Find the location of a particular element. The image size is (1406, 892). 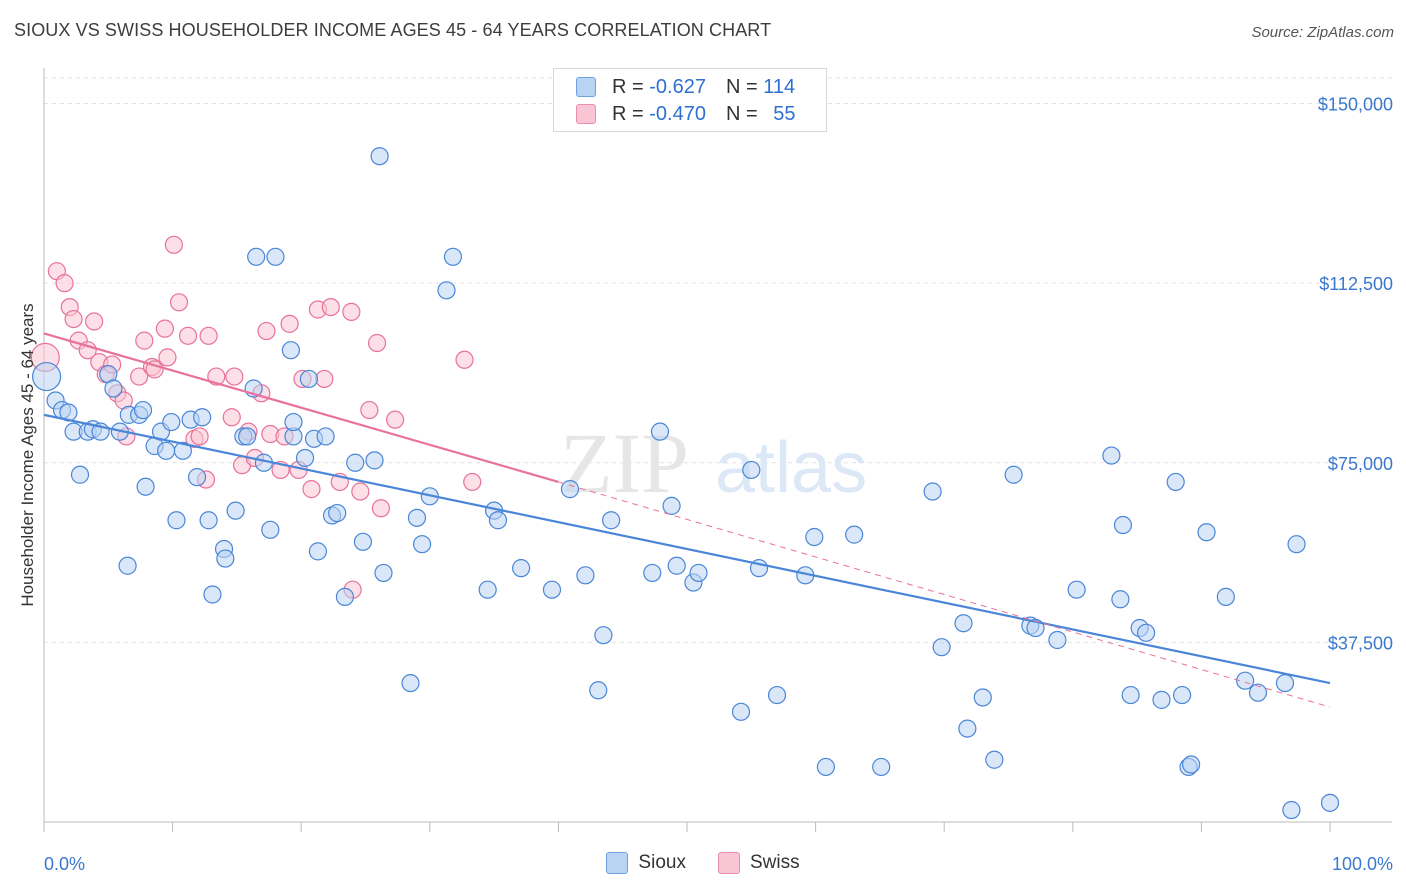

y-tick-label: $150,000 is located at coordinates (1355, 105).